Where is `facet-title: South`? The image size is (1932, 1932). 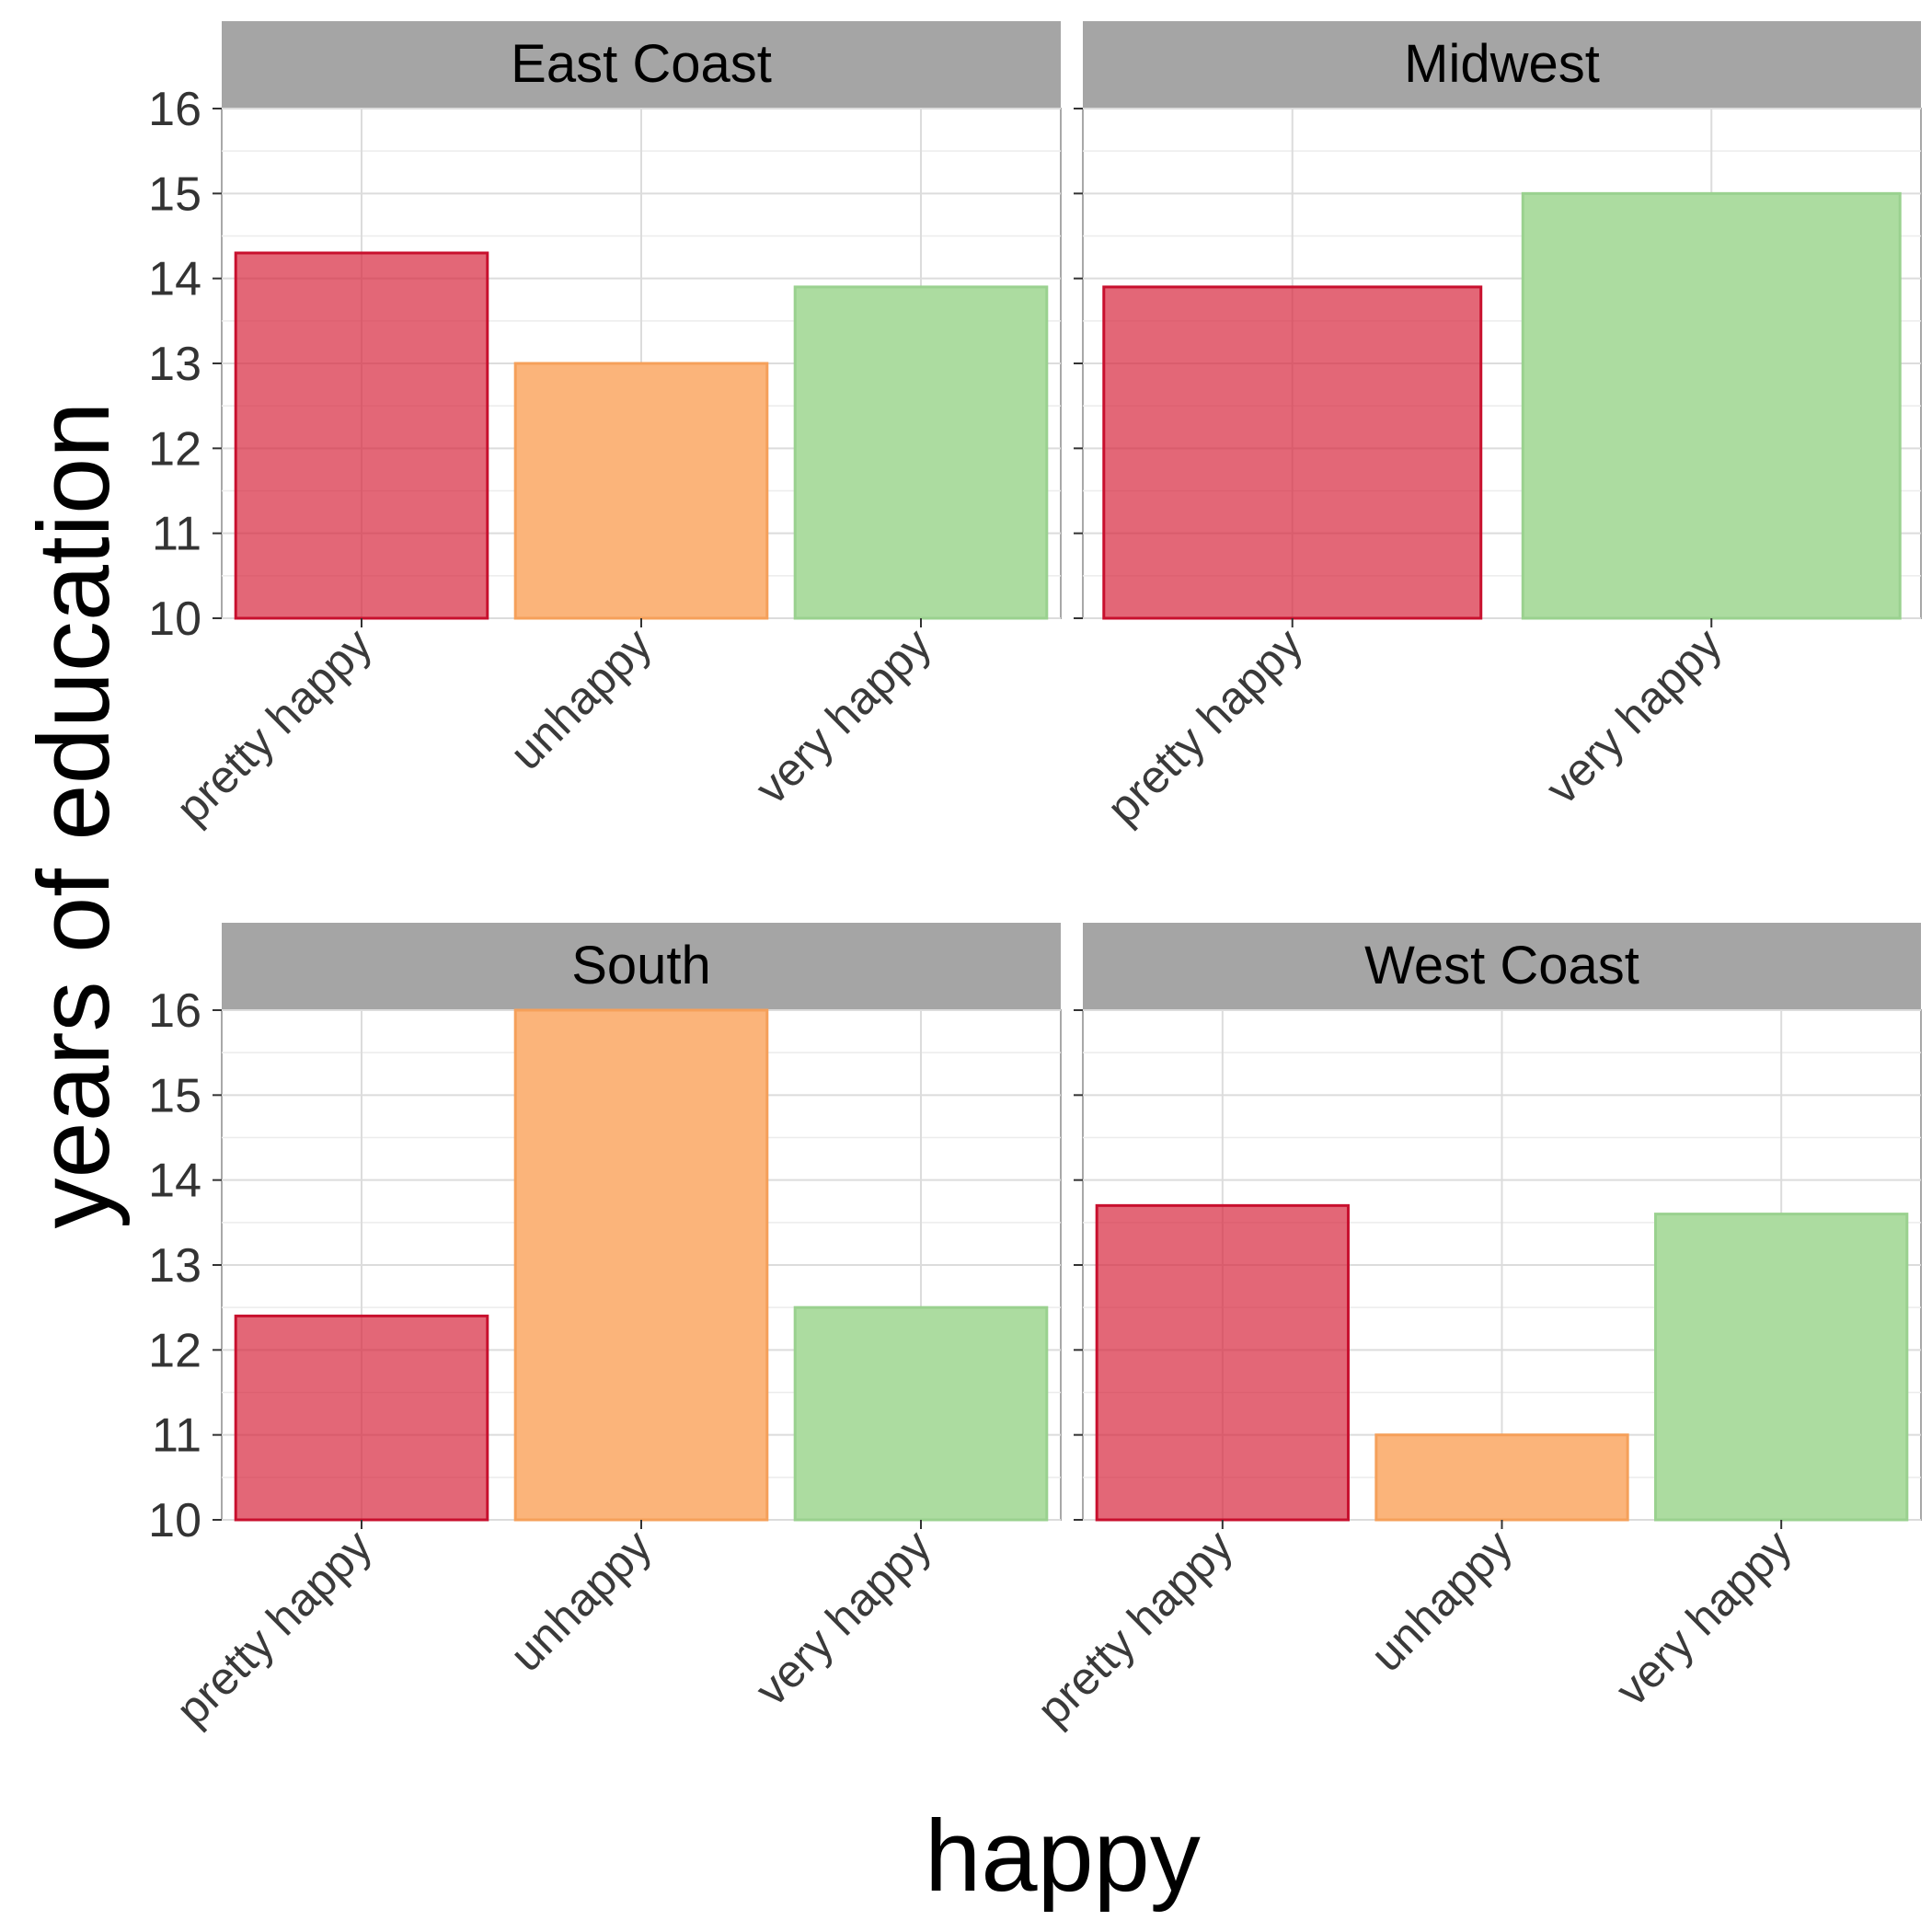
facet-title: South is located at coordinates (641, 965).